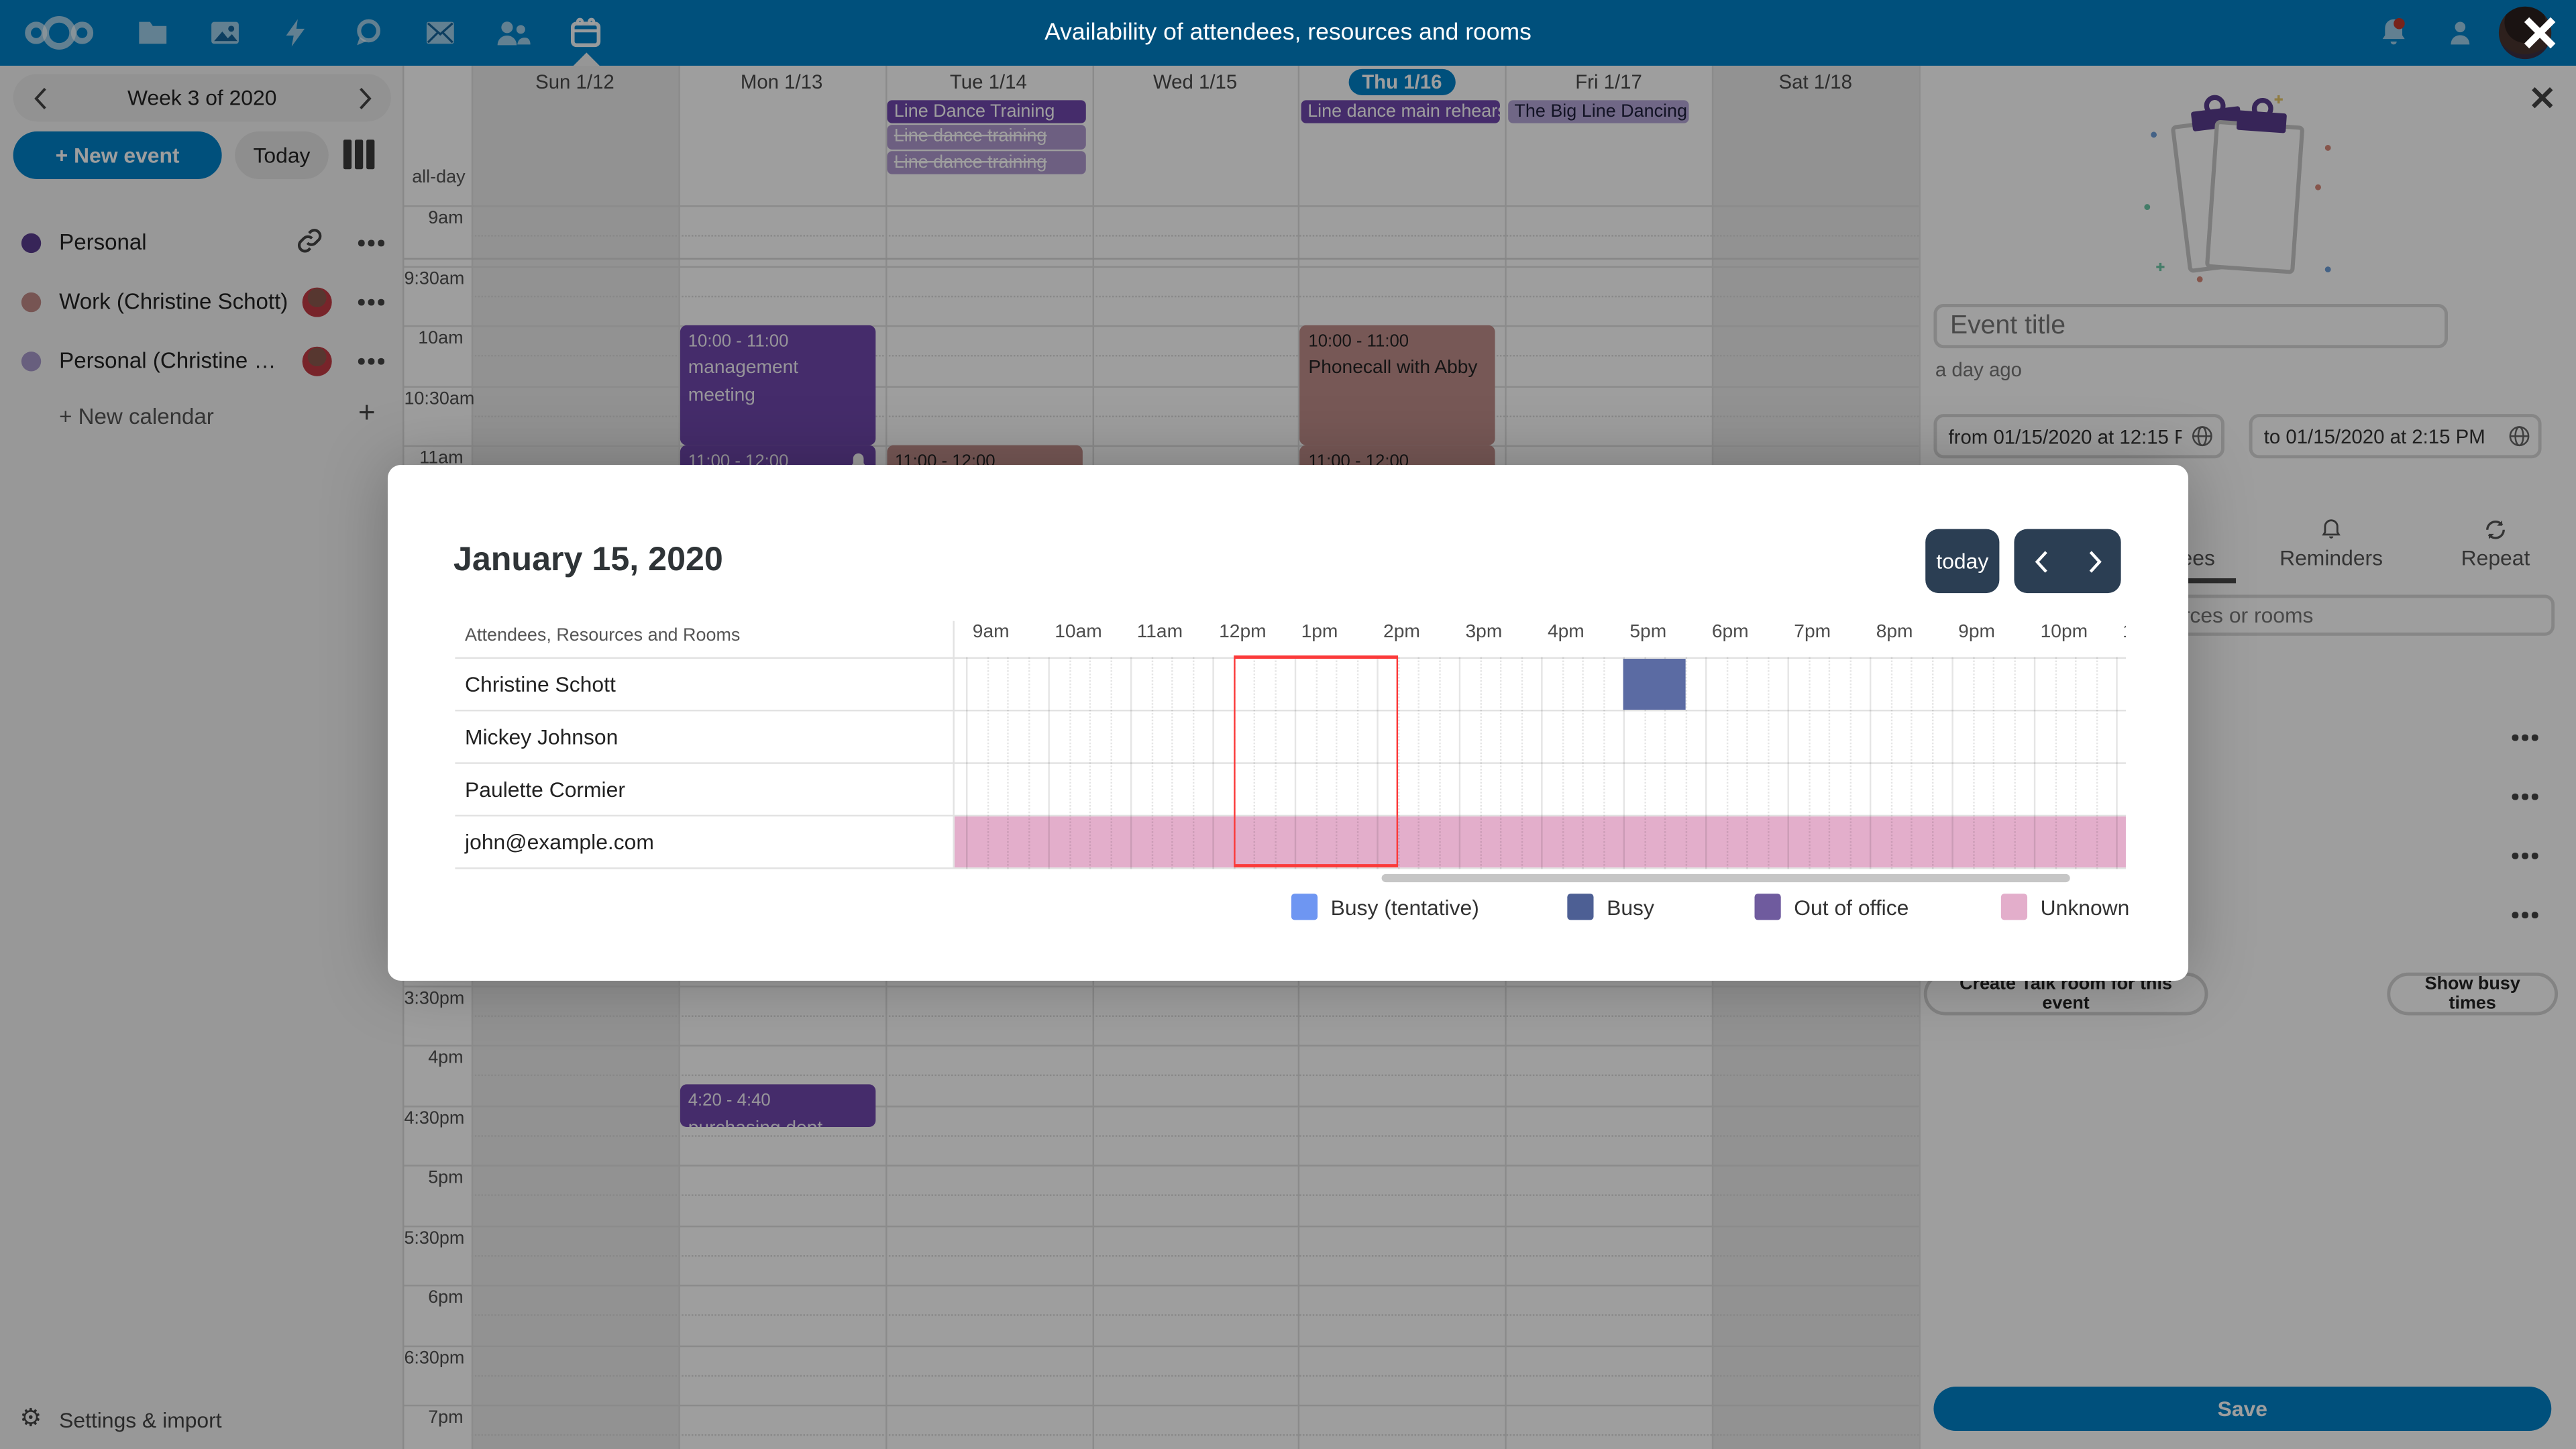 The width and height of the screenshot is (2576, 1449). Describe the element at coordinates (2459, 33) in the screenshot. I see `contacts-menu-icon` at that location.